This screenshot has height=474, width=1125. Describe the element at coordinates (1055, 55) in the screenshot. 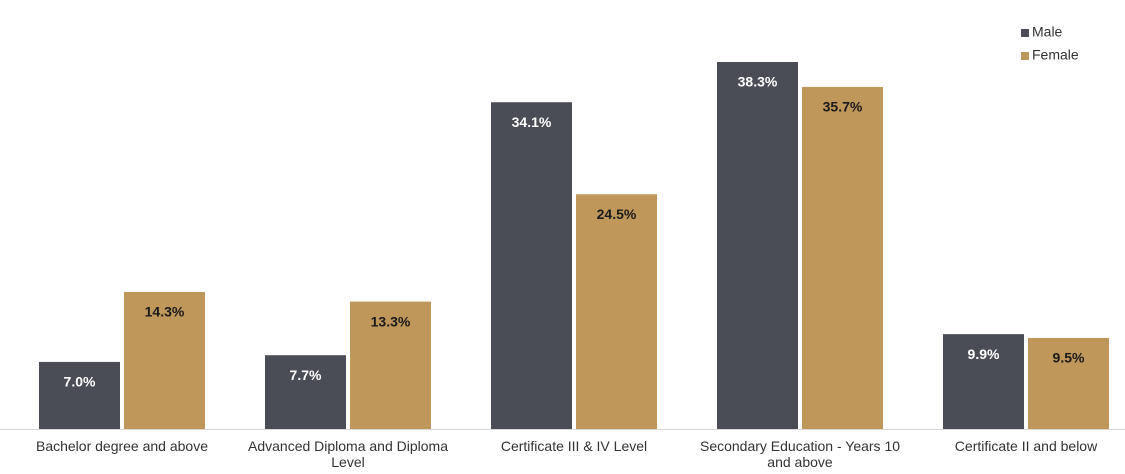

I see `legend-label: Female` at that location.